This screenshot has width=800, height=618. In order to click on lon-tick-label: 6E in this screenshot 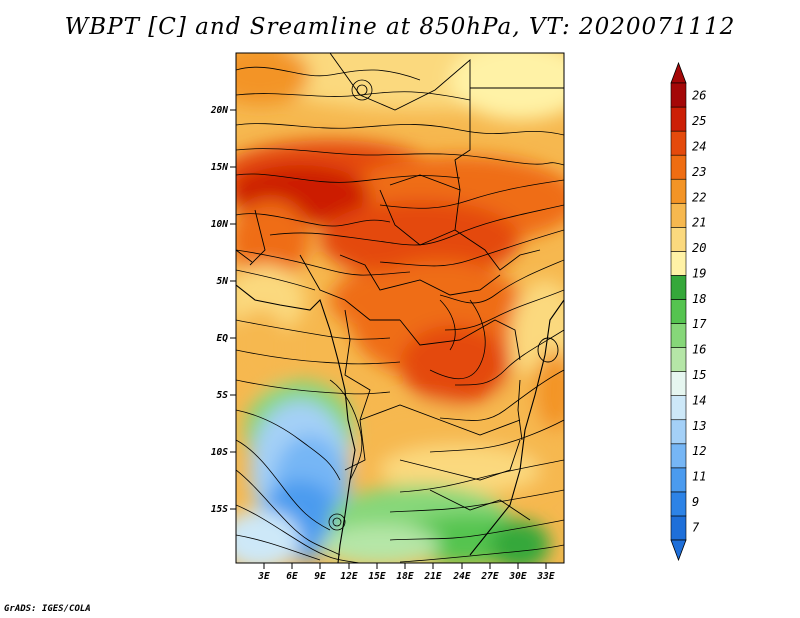, I will do `click(292, 576)`.